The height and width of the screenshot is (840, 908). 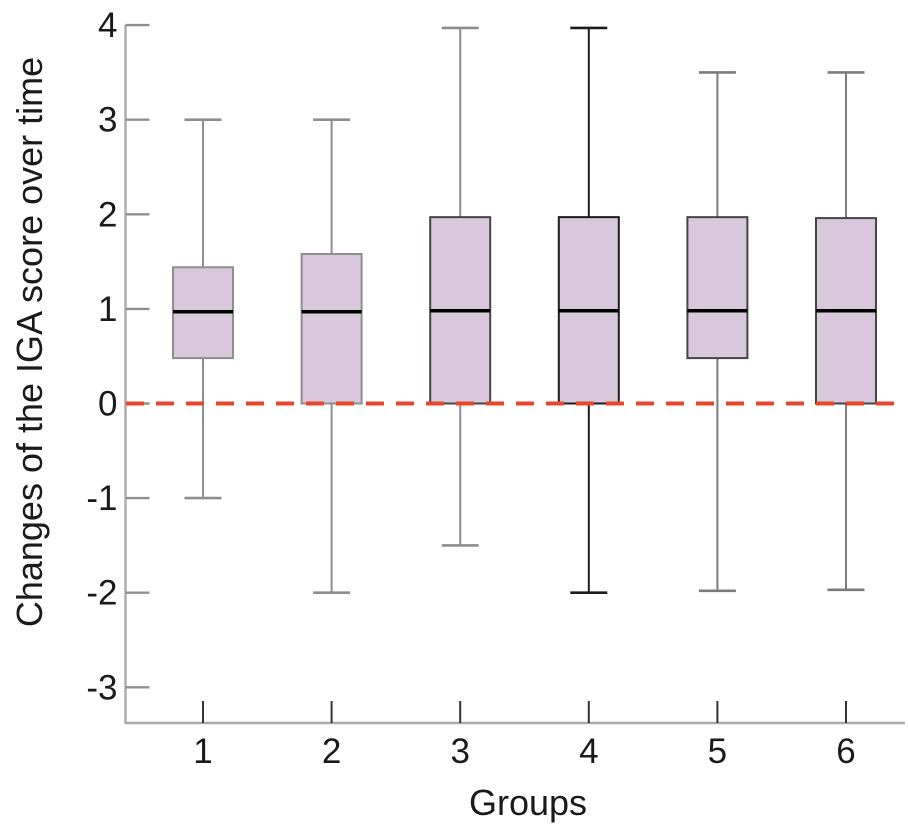 I want to click on y-tick-label: 4, so click(x=107, y=25).